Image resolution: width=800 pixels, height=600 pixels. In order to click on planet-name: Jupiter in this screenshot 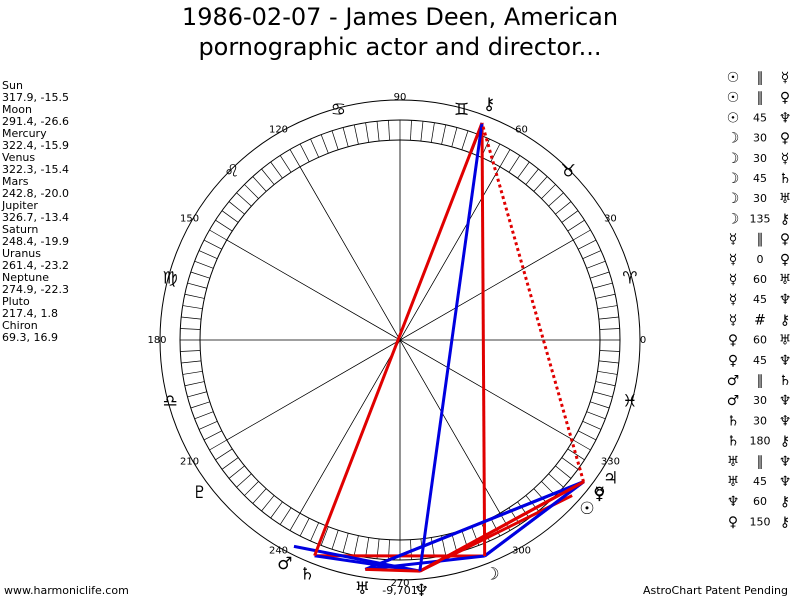, I will do `click(19, 205)`.